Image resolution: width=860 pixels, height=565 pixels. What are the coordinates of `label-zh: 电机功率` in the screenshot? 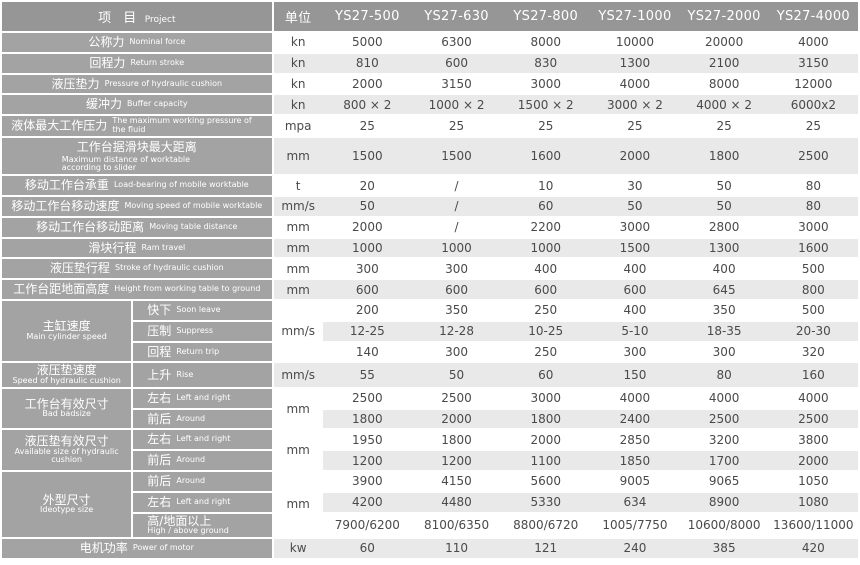 It's located at (103, 548).